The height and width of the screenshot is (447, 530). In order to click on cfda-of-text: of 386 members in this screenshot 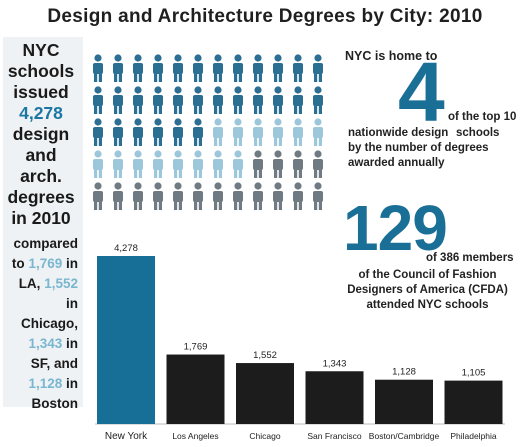, I will do `click(470, 258)`.